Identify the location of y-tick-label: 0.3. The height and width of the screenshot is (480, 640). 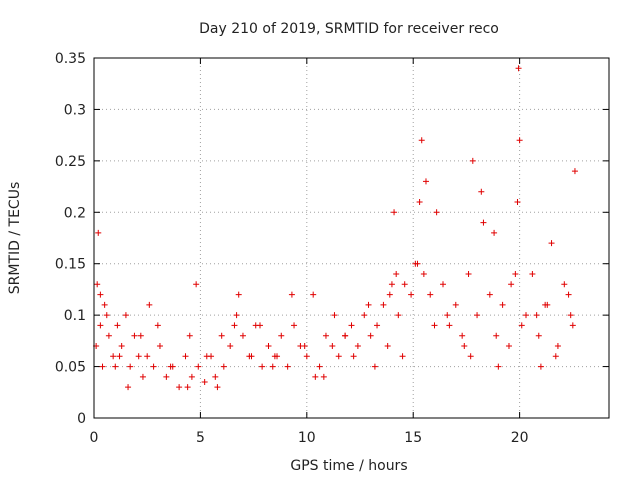
(75, 110).